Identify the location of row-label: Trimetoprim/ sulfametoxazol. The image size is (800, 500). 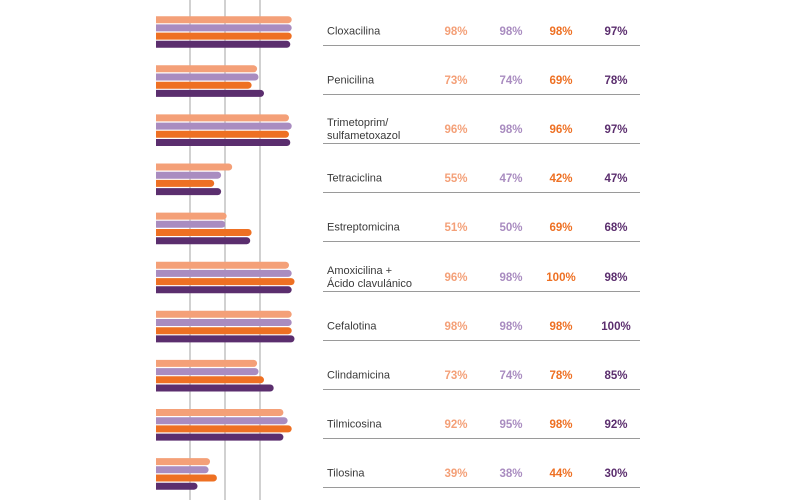
(364, 130).